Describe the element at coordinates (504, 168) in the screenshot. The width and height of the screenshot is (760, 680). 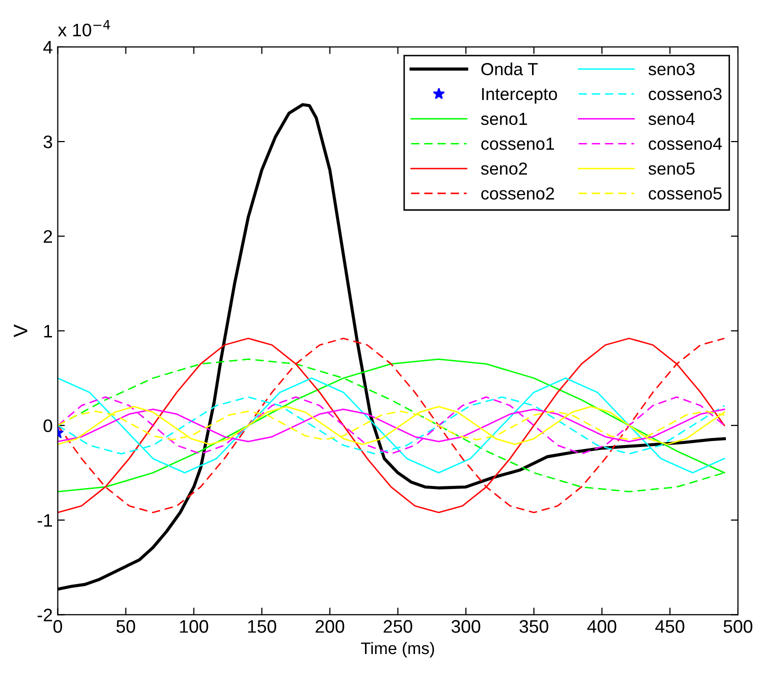
I see `legend-label: seno2` at that location.